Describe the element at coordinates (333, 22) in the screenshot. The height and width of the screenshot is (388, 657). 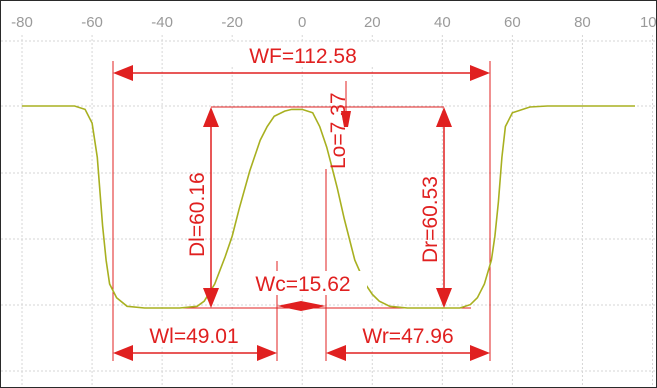
I see `x-axis-ticks: -80 -60 -40 -20 0 20 40 60 80 100` at that location.